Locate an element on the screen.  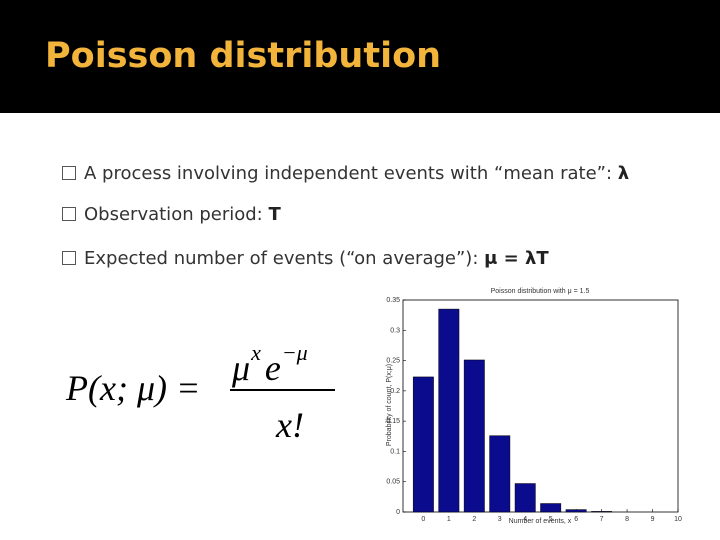
x-tick-label: 9 is located at coordinates (653, 519).